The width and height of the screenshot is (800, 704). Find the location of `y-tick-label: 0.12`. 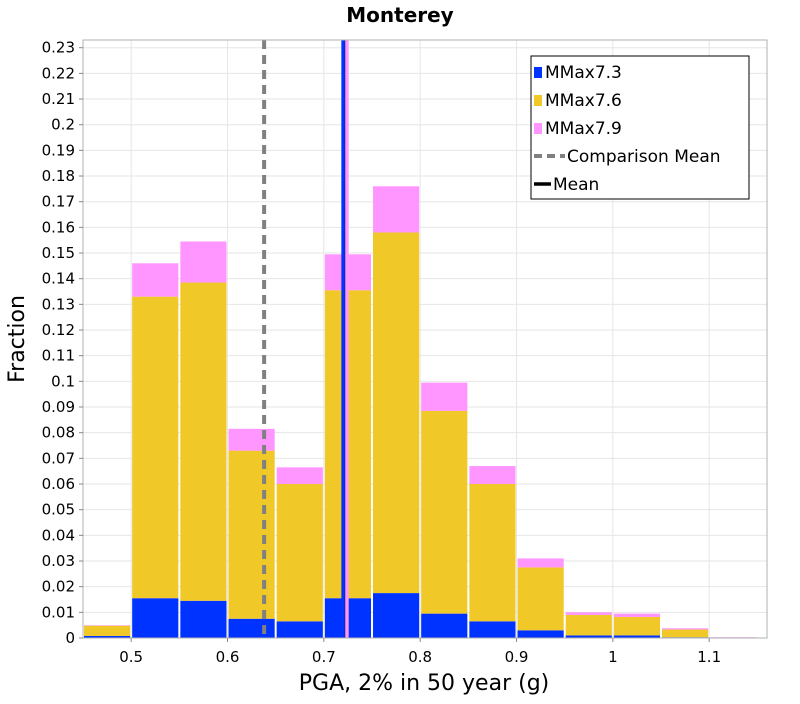

y-tick-label: 0.12 is located at coordinates (58, 330).